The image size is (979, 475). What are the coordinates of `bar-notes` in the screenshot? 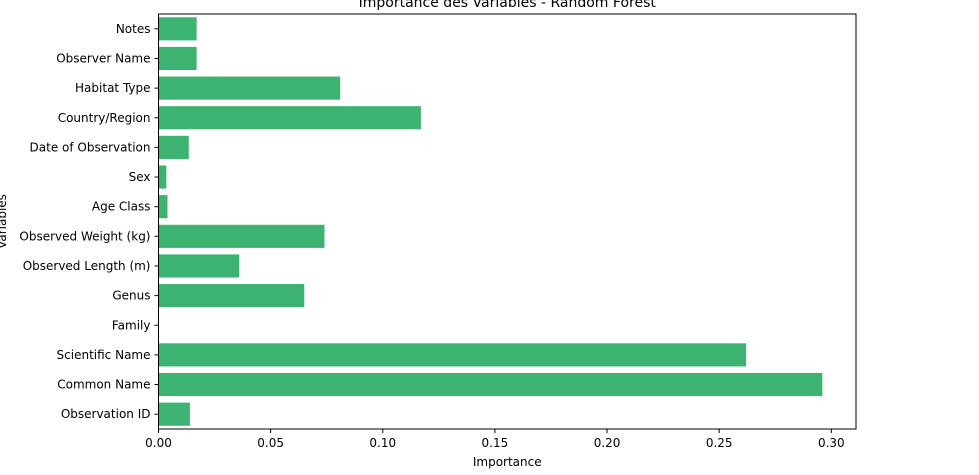 It's located at (177, 29).